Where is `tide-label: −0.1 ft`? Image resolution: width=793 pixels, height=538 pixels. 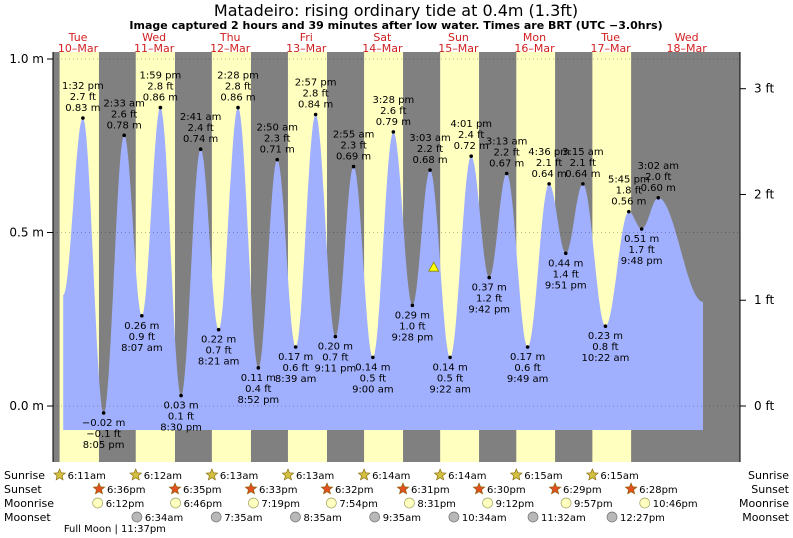
tide-label: −0.1 ft is located at coordinates (103, 434).